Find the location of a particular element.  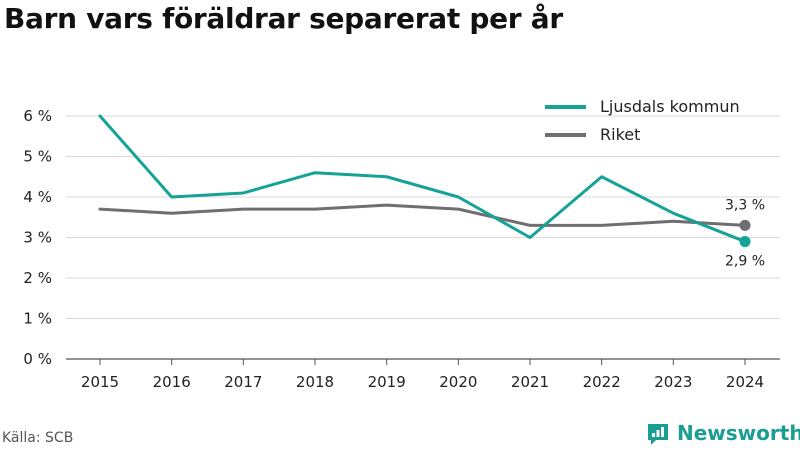

x-tick-label: 2020 is located at coordinates (458, 382).